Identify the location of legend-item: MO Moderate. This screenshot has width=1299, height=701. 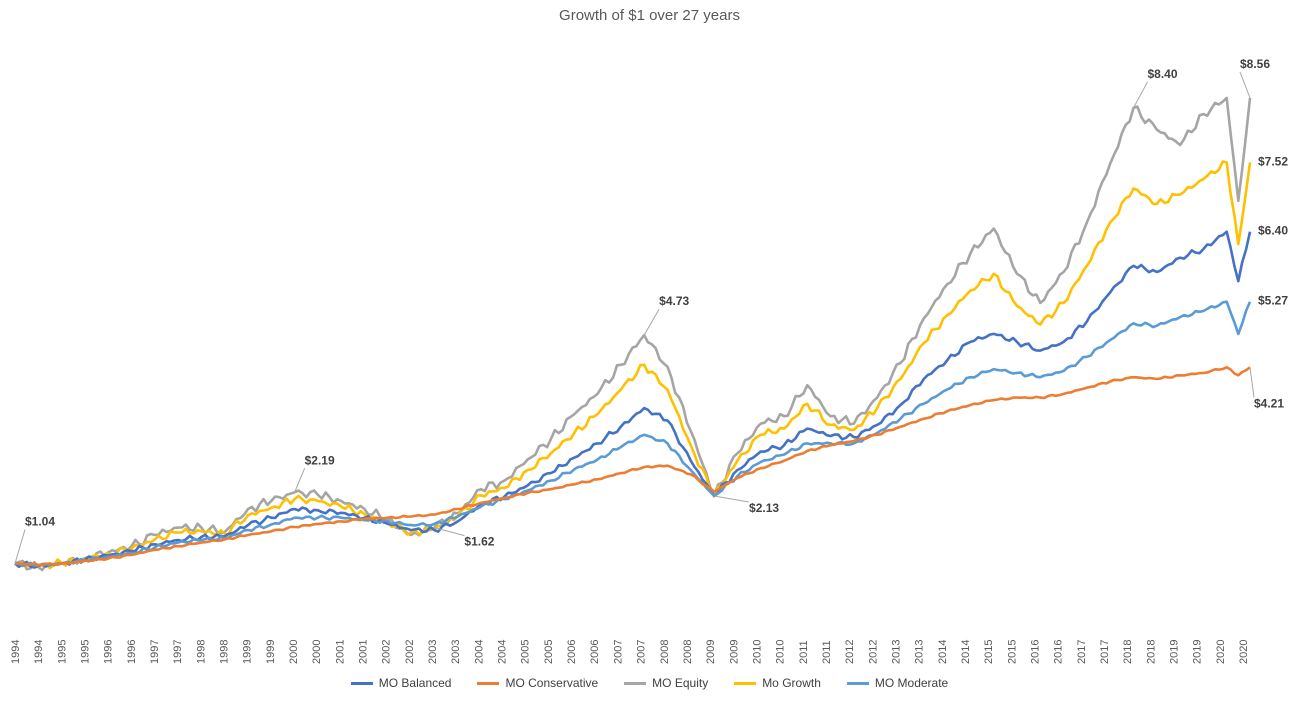
(897, 683).